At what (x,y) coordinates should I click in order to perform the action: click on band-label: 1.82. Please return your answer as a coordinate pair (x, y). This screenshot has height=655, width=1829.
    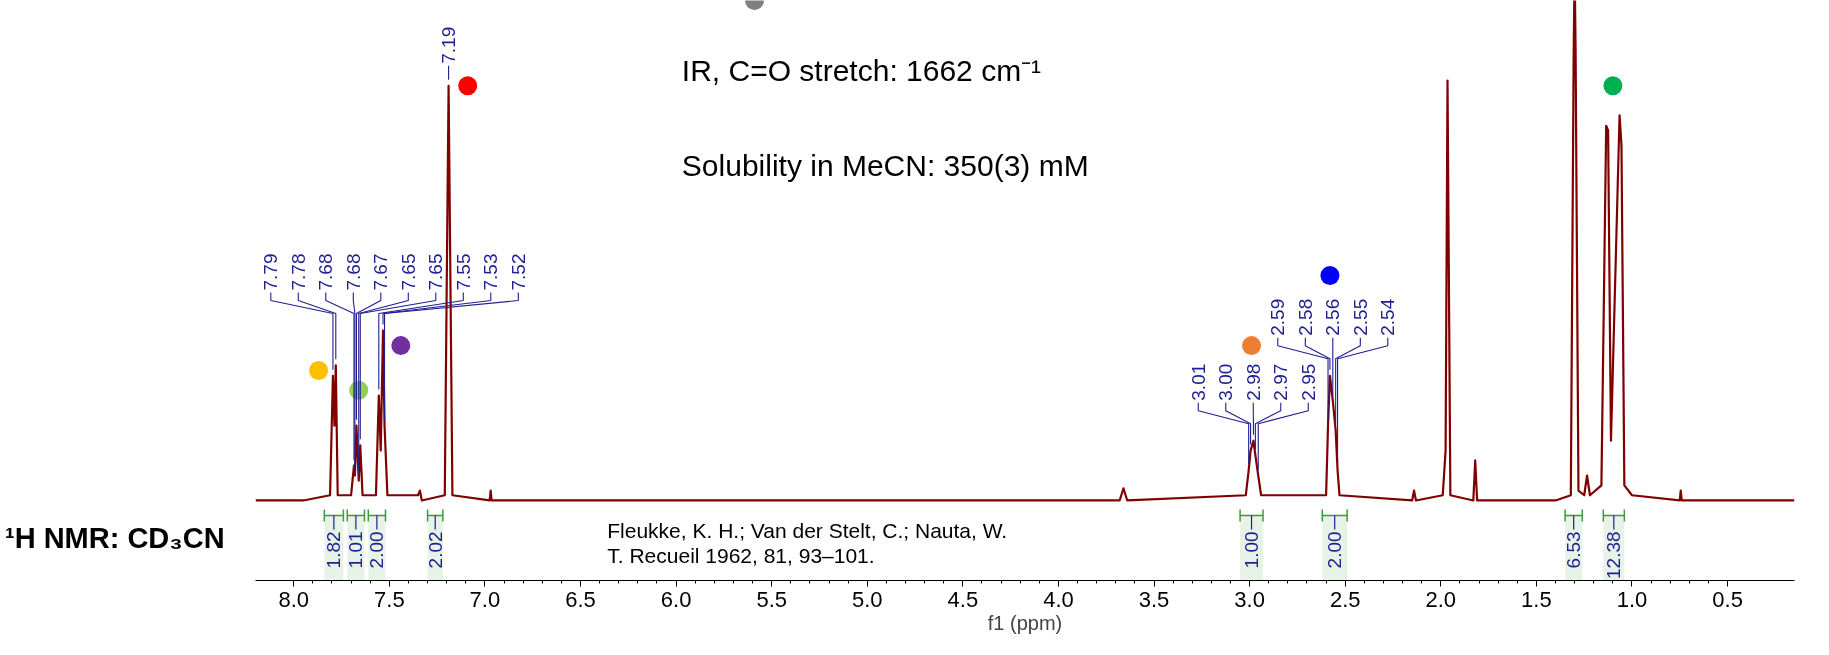
    Looking at the image, I should click on (334, 550).